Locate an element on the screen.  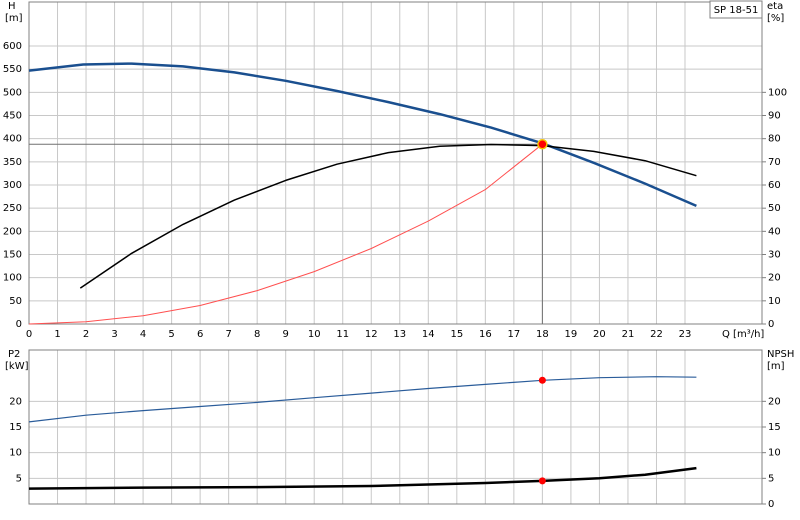
x-tick-label: 1 is located at coordinates (57, 334).